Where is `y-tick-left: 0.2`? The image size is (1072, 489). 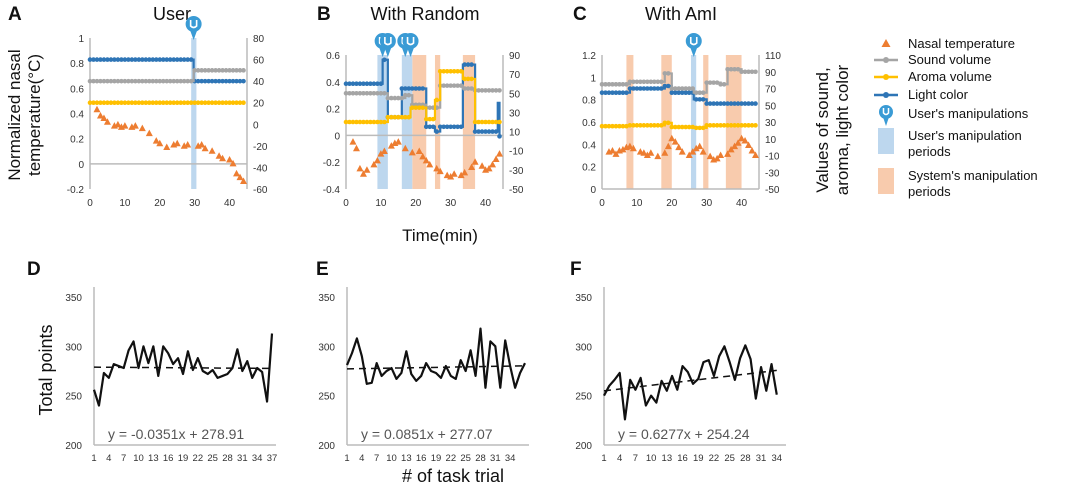 y-tick-left: 0.2 is located at coordinates (589, 168).